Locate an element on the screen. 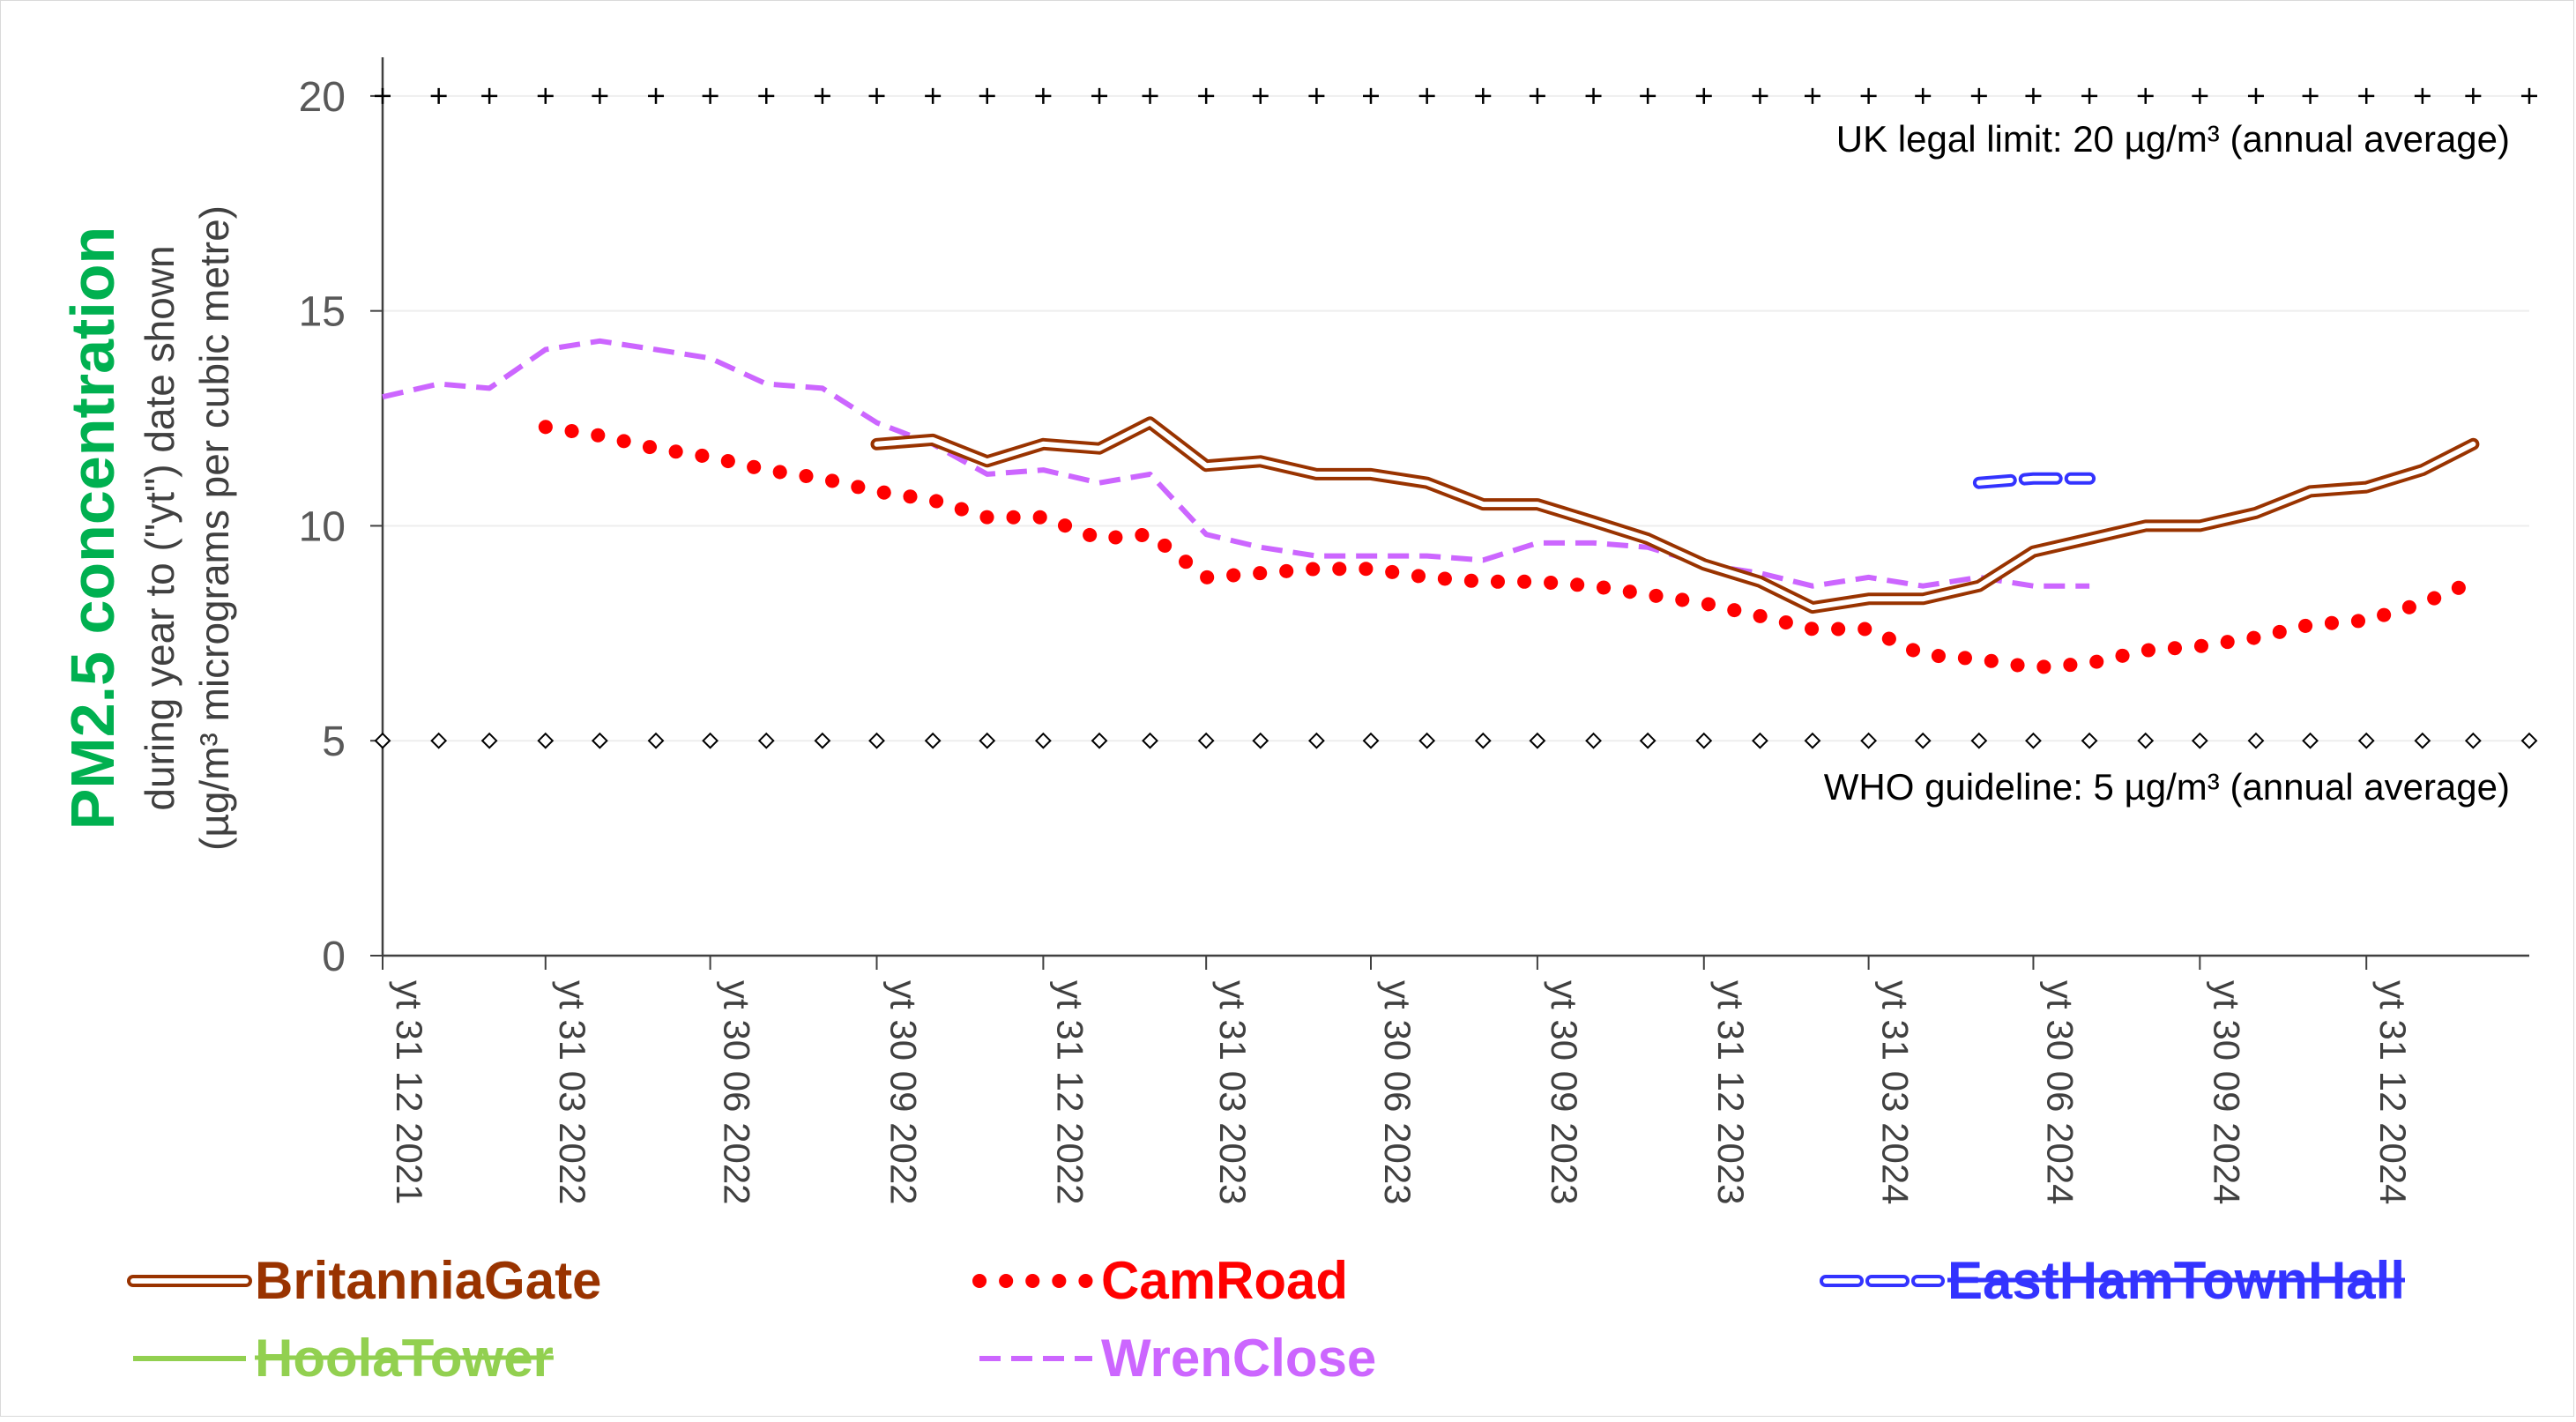  legend-label-wren-close: WrenClose is located at coordinates (1238, 1359).